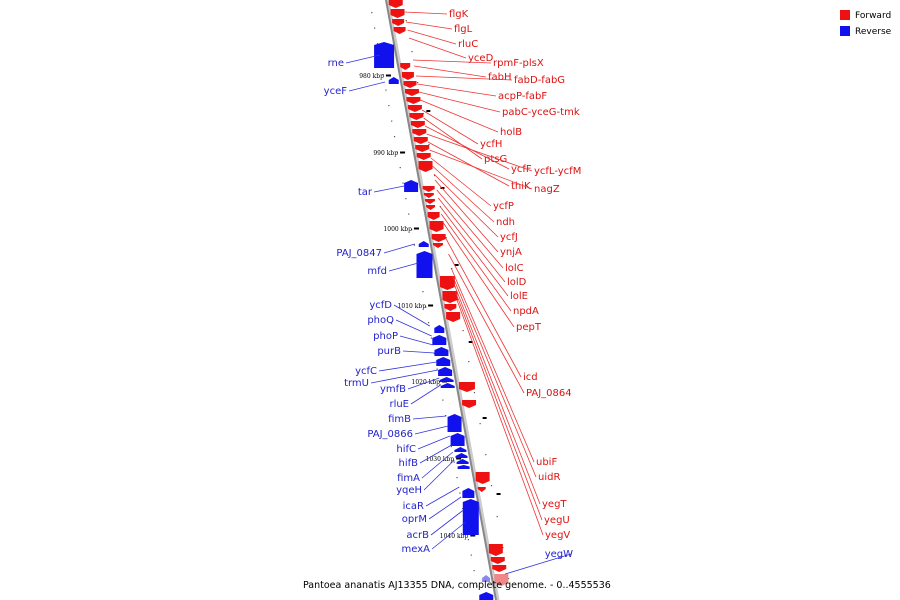  I want to click on gene-label-pept: pepT, so click(529, 327).